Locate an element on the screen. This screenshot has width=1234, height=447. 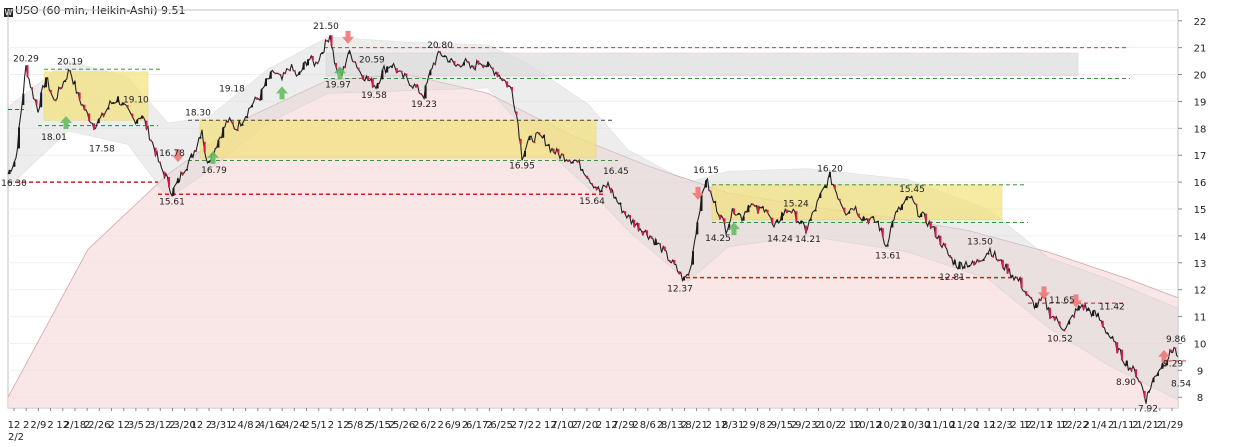
price-label: 16.78 is located at coordinates (172, 154).